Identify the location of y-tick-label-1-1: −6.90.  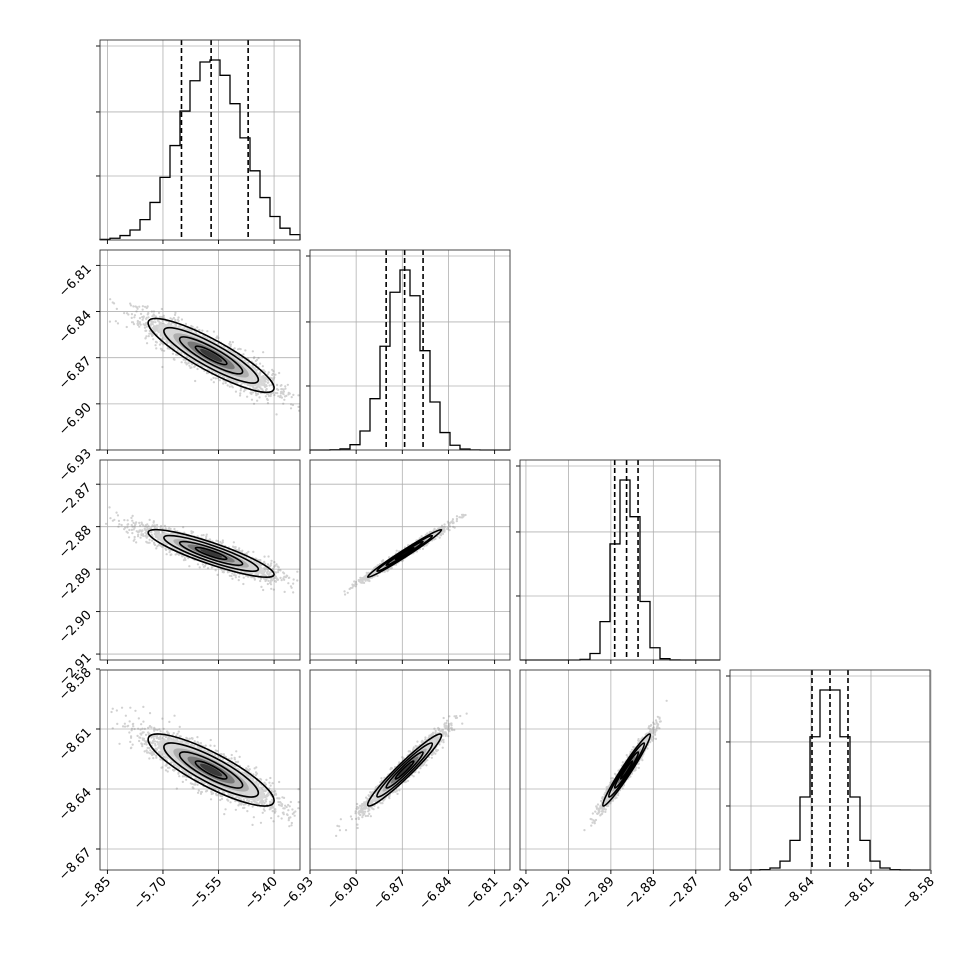
(75, 419).